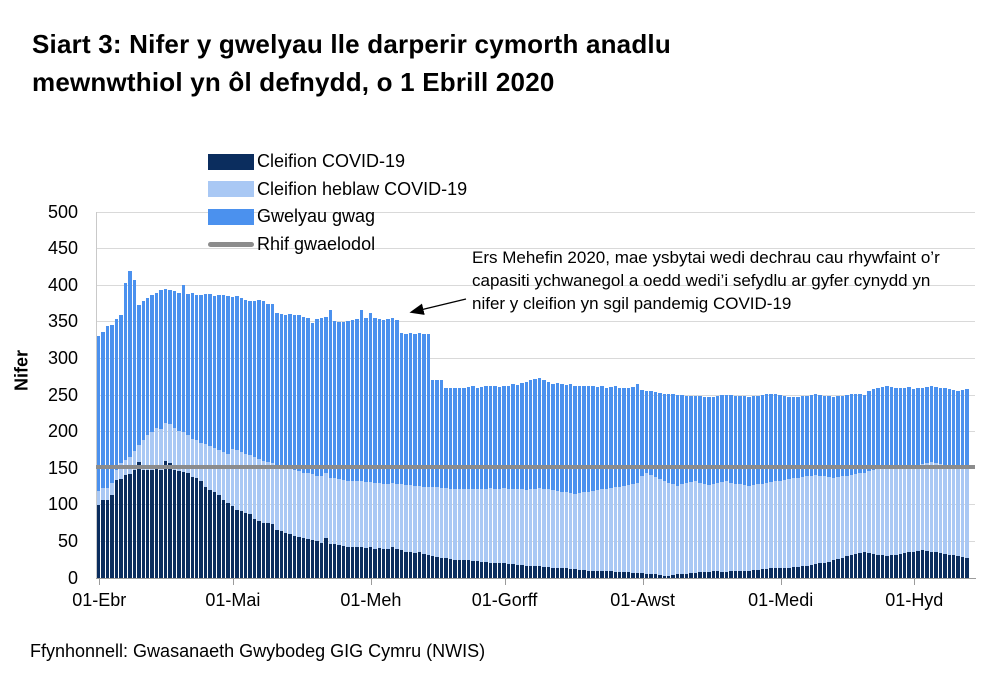 Image resolution: width=994 pixels, height=679 pixels. Describe the element at coordinates (62, 394) in the screenshot. I see `y-tick-label: 250` at that location.